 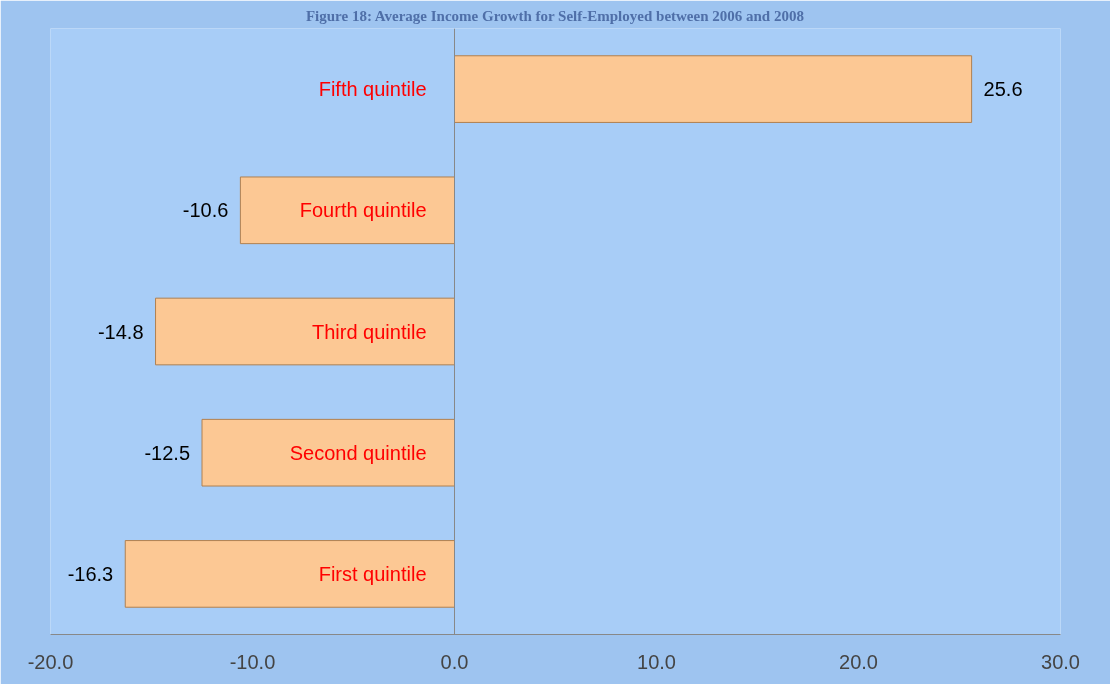 What do you see at coordinates (252, 661) in the screenshot?
I see `x-tick-label: -10.0` at bounding box center [252, 661].